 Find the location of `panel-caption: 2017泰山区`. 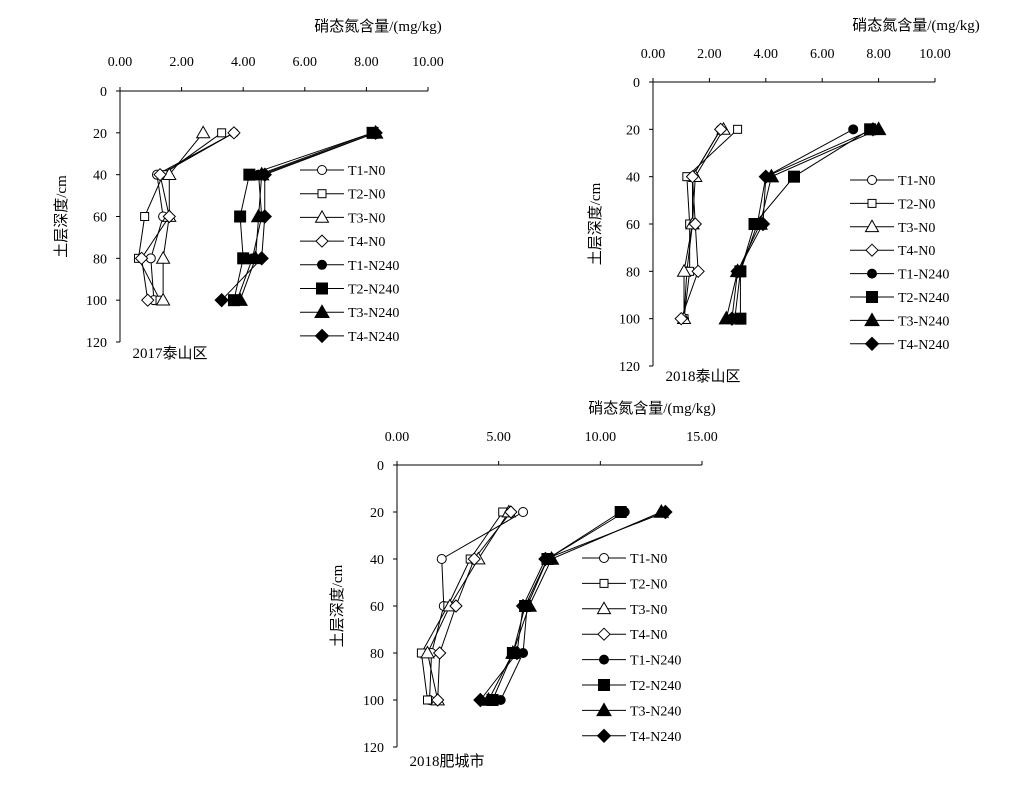

panel-caption: 2017泰山区 is located at coordinates (169, 353).